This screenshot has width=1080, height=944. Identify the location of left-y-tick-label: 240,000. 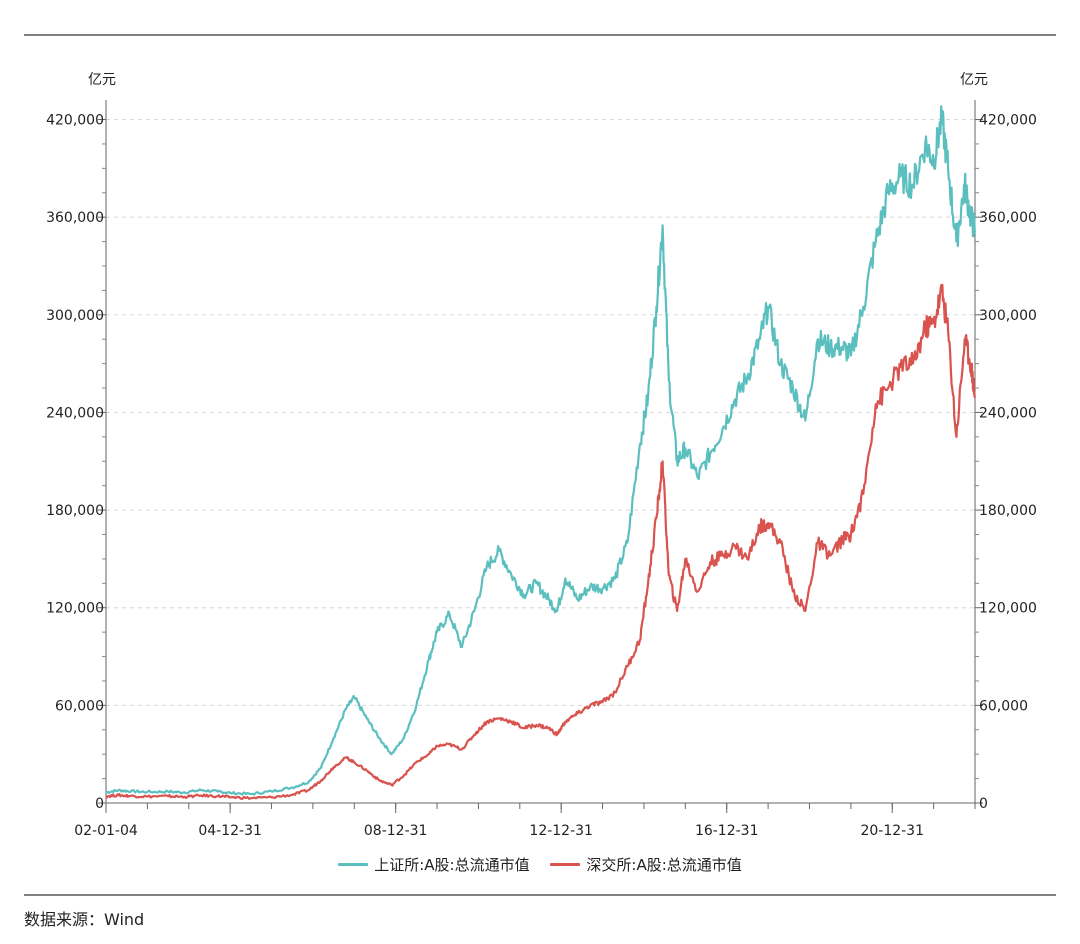
(75, 413).